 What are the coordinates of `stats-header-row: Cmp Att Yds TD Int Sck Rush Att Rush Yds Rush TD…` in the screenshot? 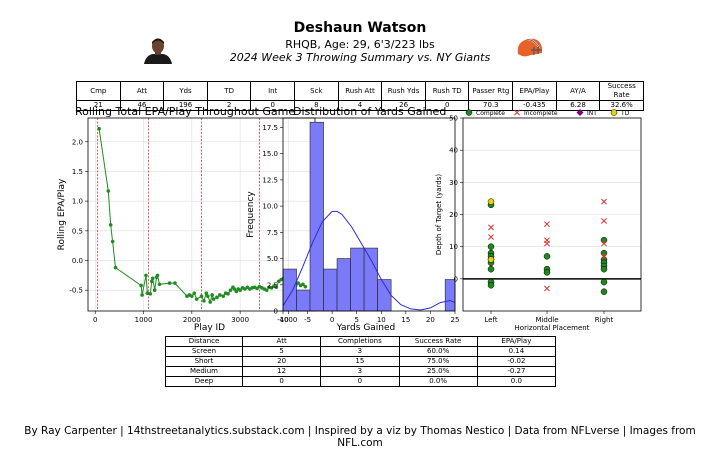 It's located at (360, 91).